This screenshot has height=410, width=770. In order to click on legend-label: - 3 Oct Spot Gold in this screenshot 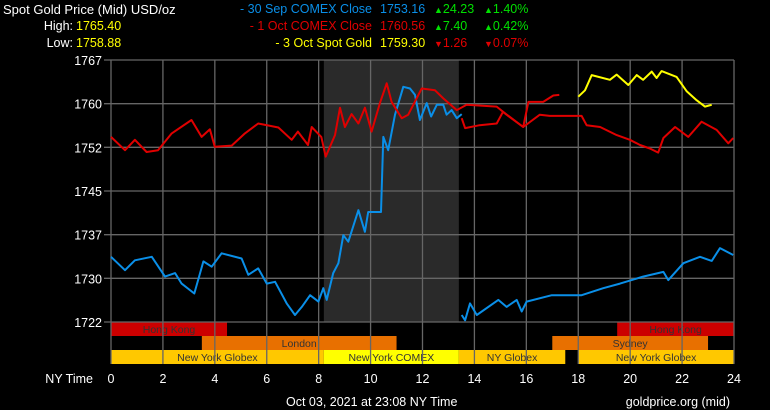, I will do `click(323, 43)`.